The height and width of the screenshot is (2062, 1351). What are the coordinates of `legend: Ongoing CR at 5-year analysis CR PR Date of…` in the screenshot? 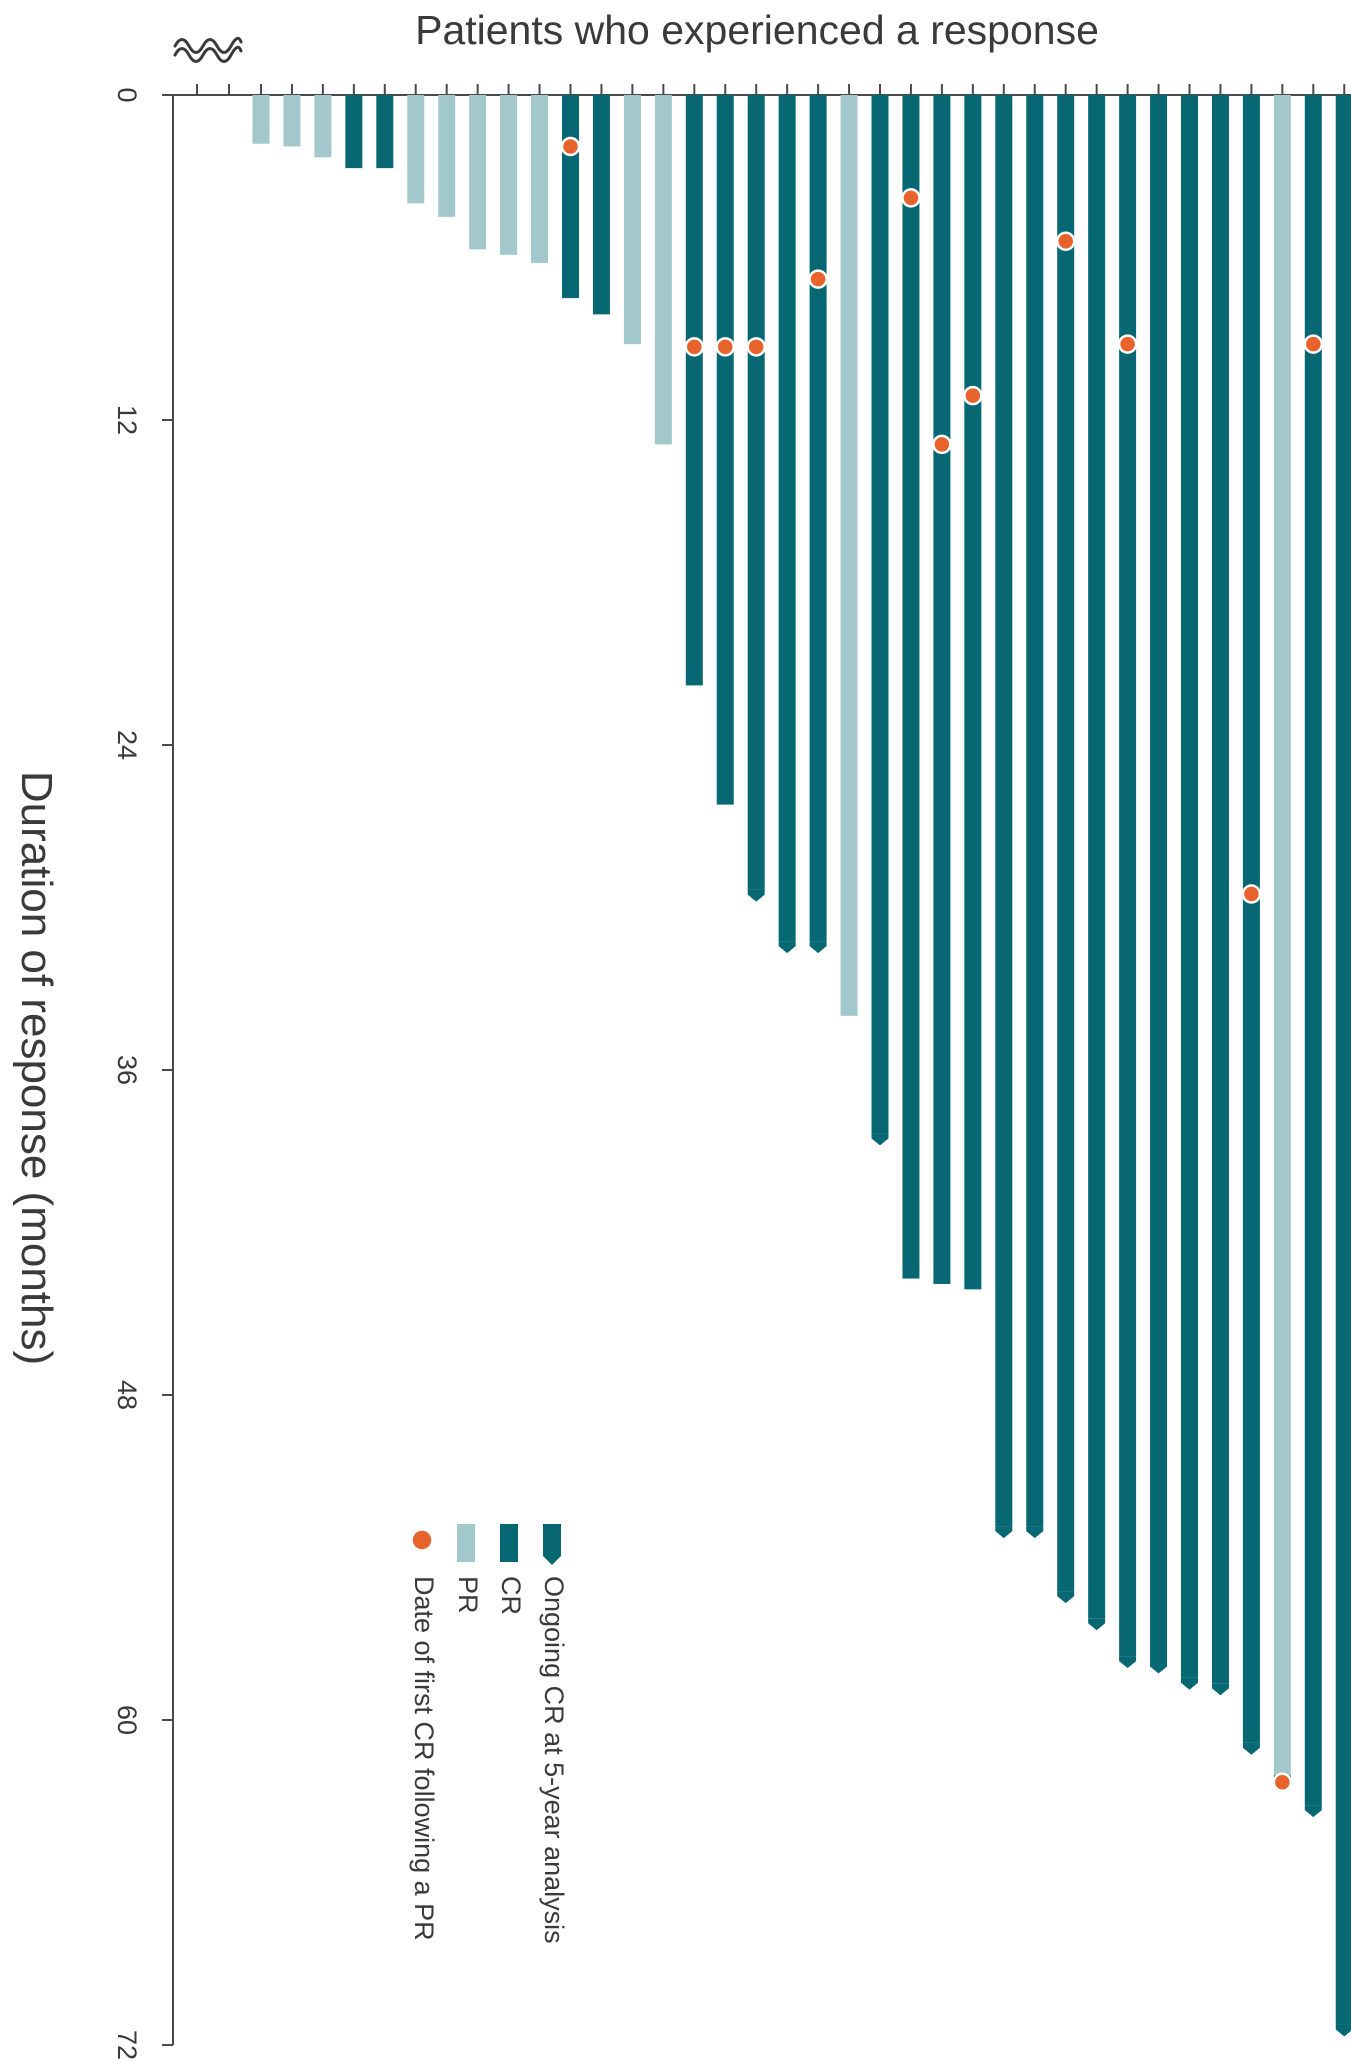 It's located at (489, 1734).